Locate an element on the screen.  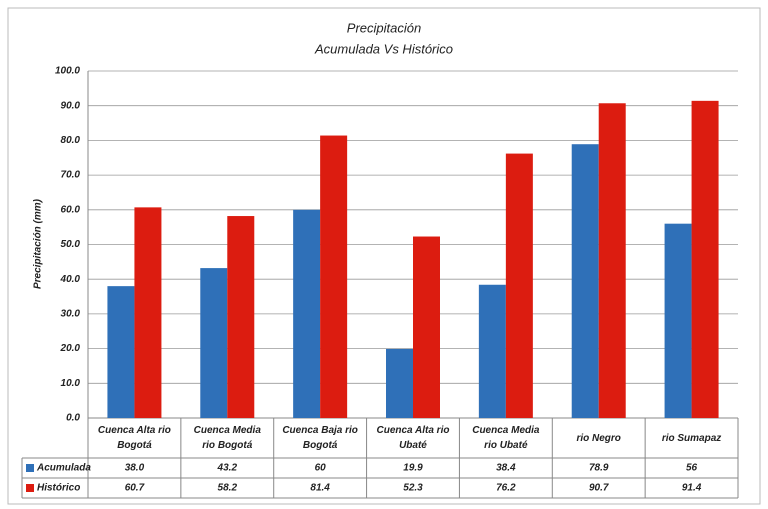
table-value: 60 is located at coordinates (321, 468).